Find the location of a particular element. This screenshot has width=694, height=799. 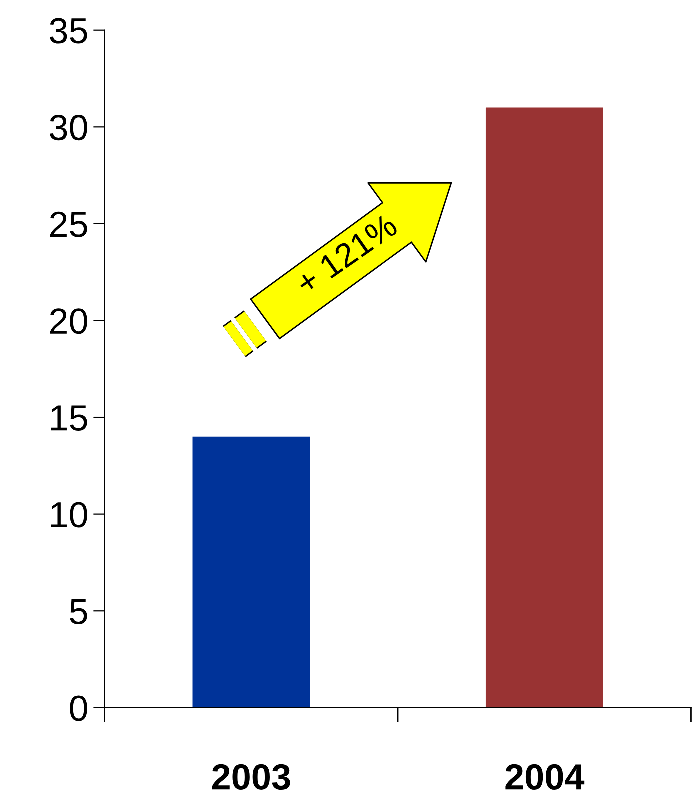

y-tick-label: 25 is located at coordinates (69, 225).